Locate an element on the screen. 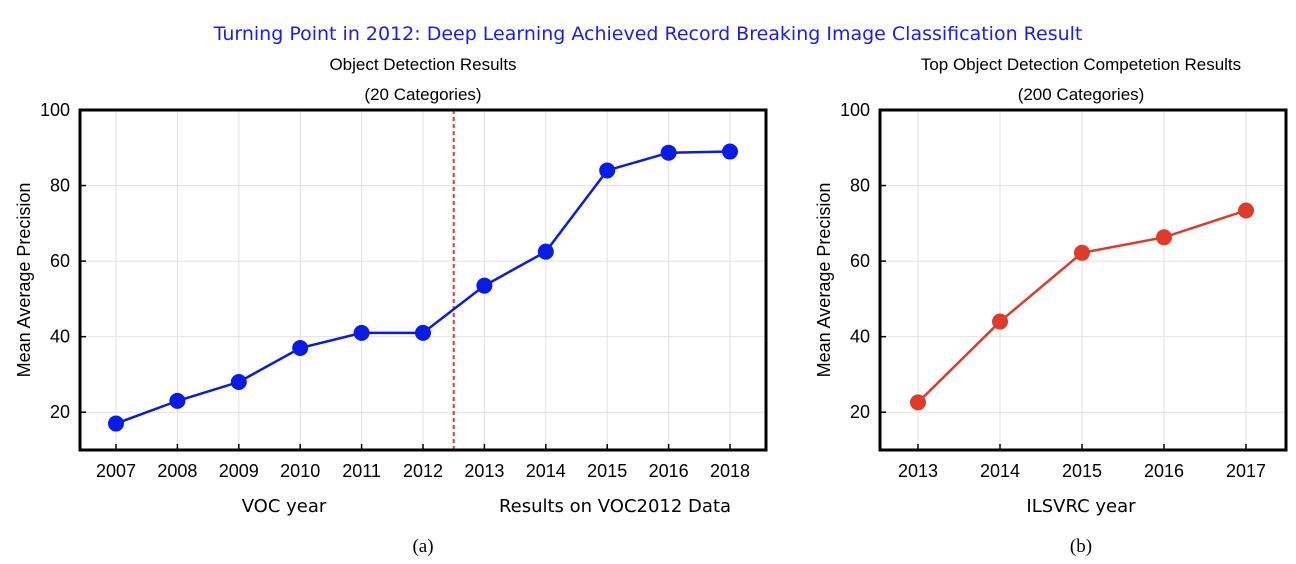 This screenshot has height=564, width=1296. chart-a-panel-label: (a) is located at coordinates (422, 546).